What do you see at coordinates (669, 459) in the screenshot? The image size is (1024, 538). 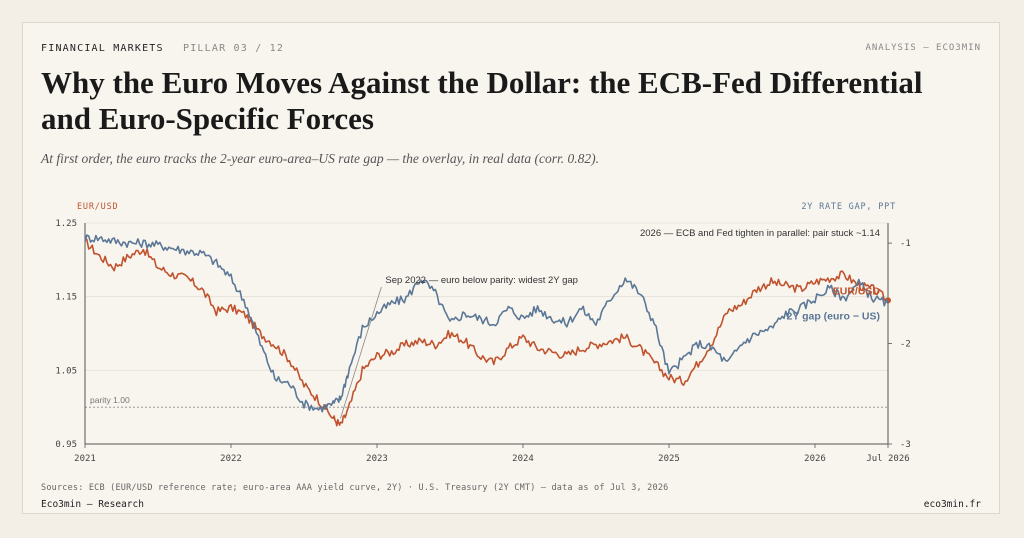 I see `x-tick-label: 2025` at bounding box center [669, 459].